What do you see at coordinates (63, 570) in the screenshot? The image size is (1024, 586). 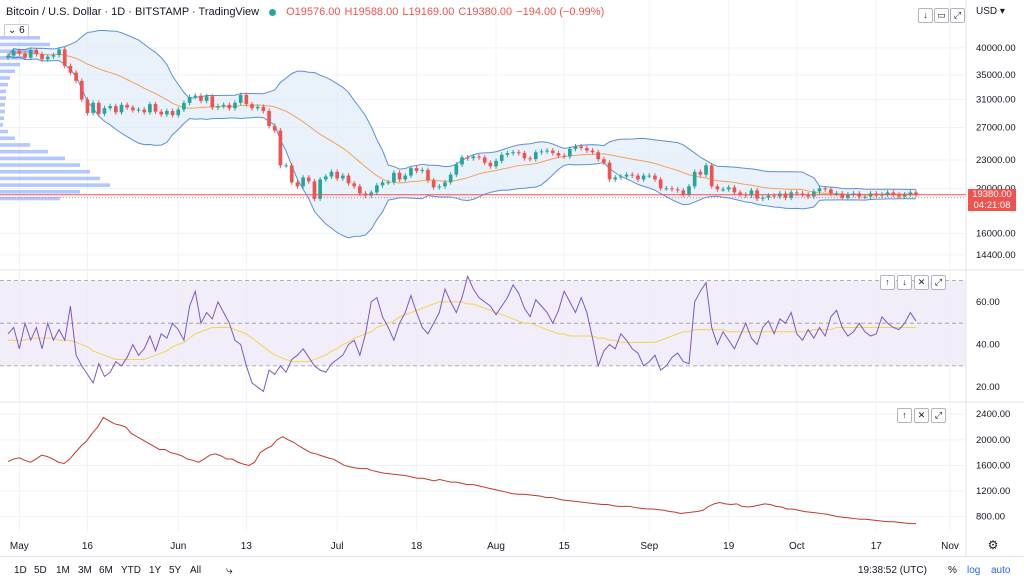 I see `timeframe-1m: 1M` at bounding box center [63, 570].